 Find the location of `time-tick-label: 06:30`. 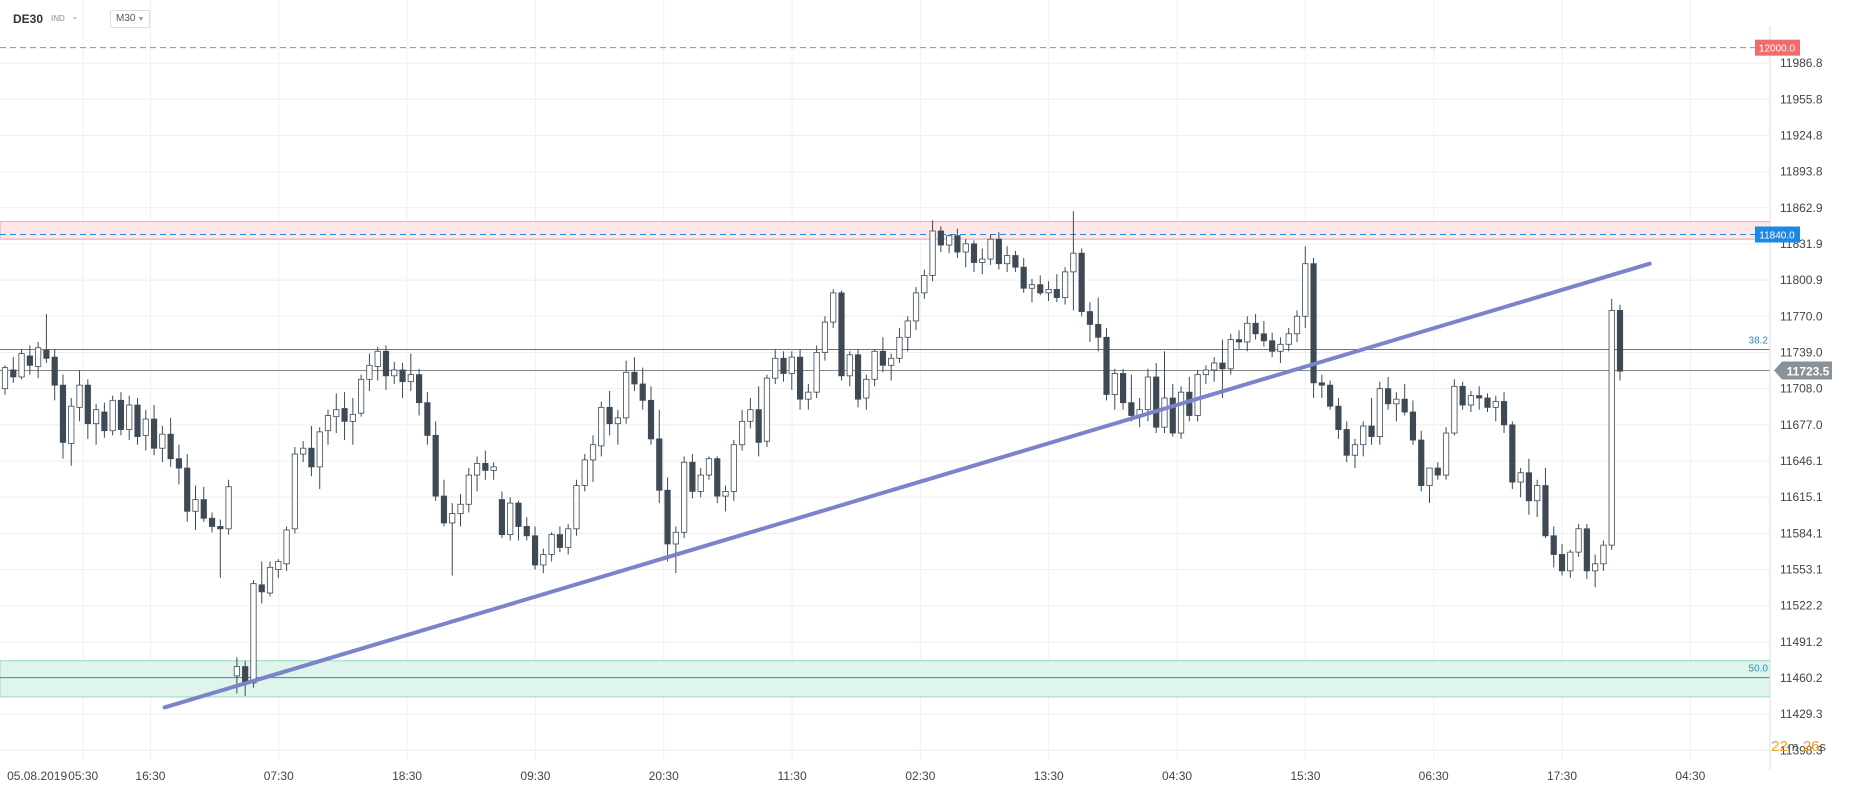

time-tick-label: 06:30 is located at coordinates (1434, 776).